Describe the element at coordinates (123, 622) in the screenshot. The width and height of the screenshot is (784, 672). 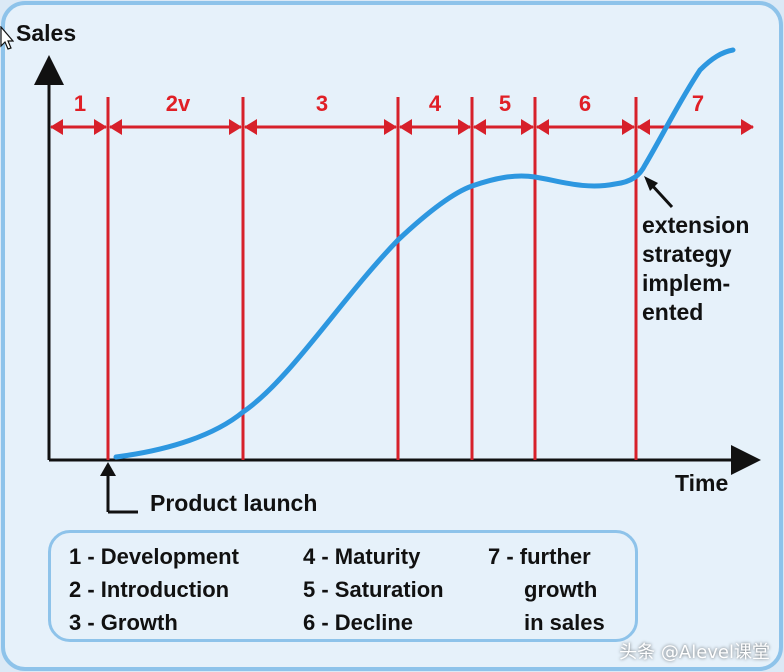
I see `legend-item-3: 3 - Growth` at that location.